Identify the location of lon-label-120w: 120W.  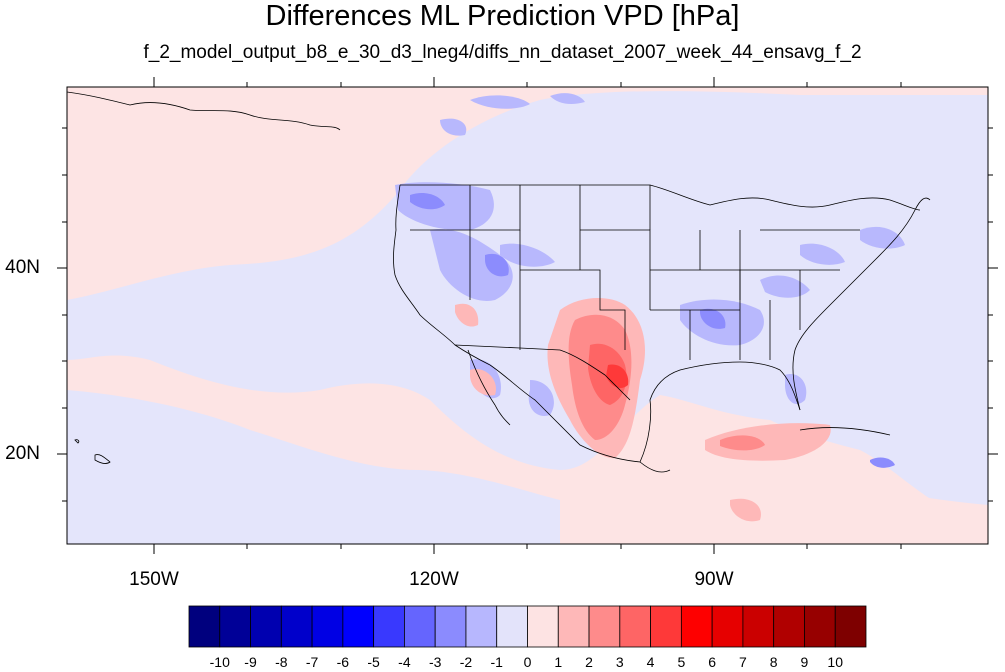
(434, 579).